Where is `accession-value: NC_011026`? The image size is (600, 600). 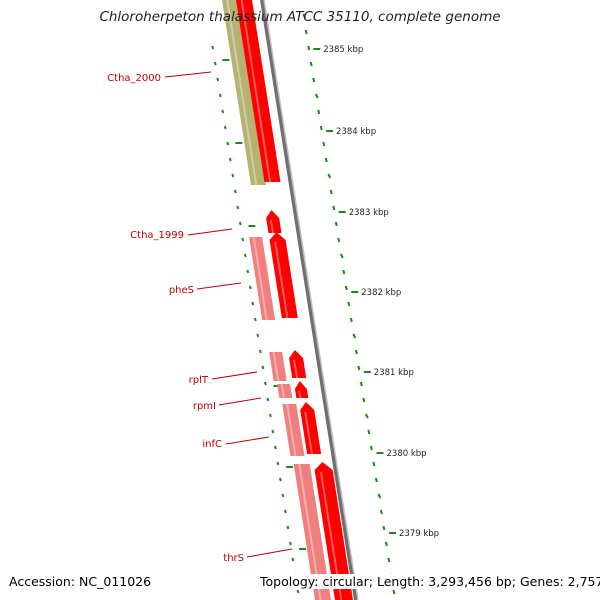 accession-value: NC_011026 is located at coordinates (115, 581).